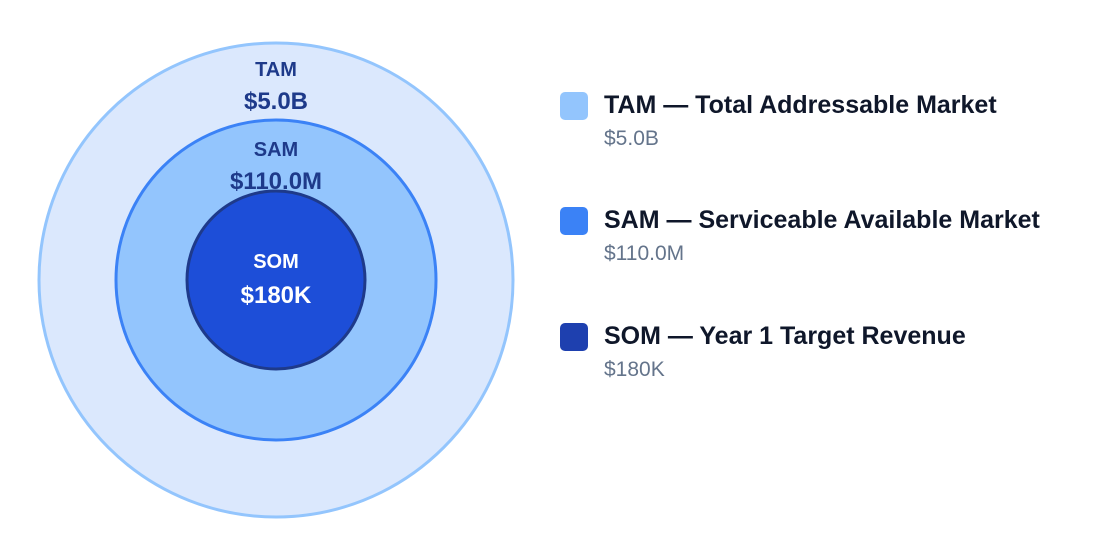 This screenshot has width=1120, height=560. What do you see at coordinates (644, 253) in the screenshot?
I see `legend-value-sam: $110.0M` at bounding box center [644, 253].